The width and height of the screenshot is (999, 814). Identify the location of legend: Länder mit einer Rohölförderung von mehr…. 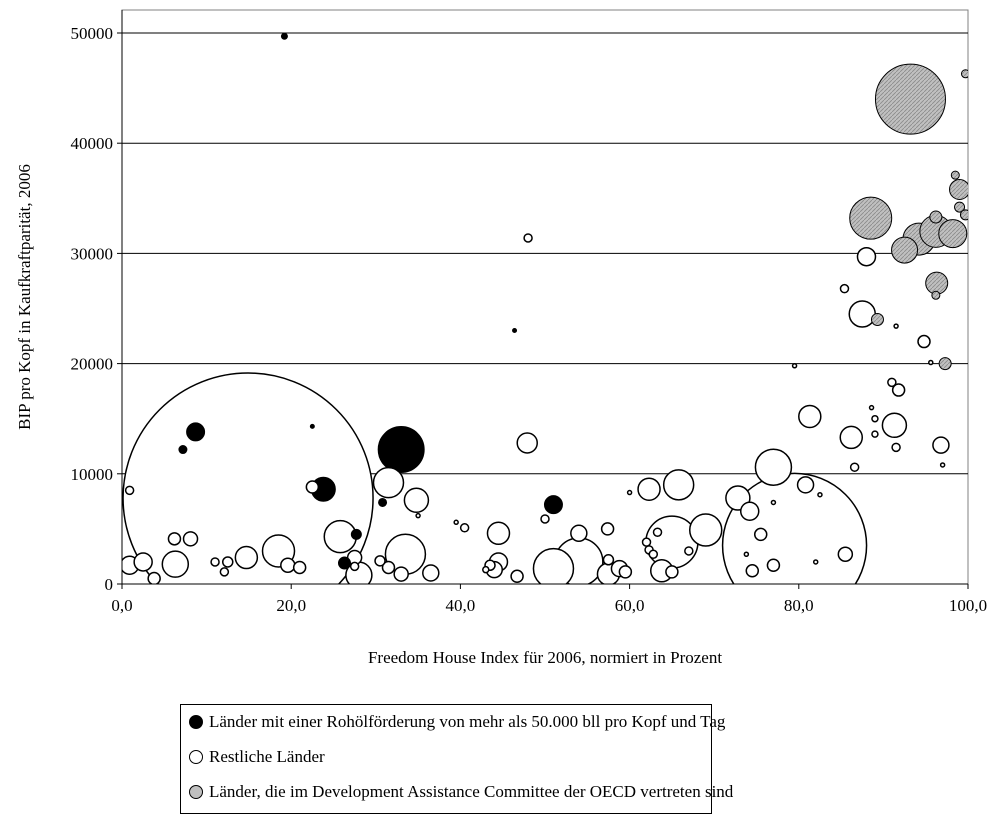
(456, 759).